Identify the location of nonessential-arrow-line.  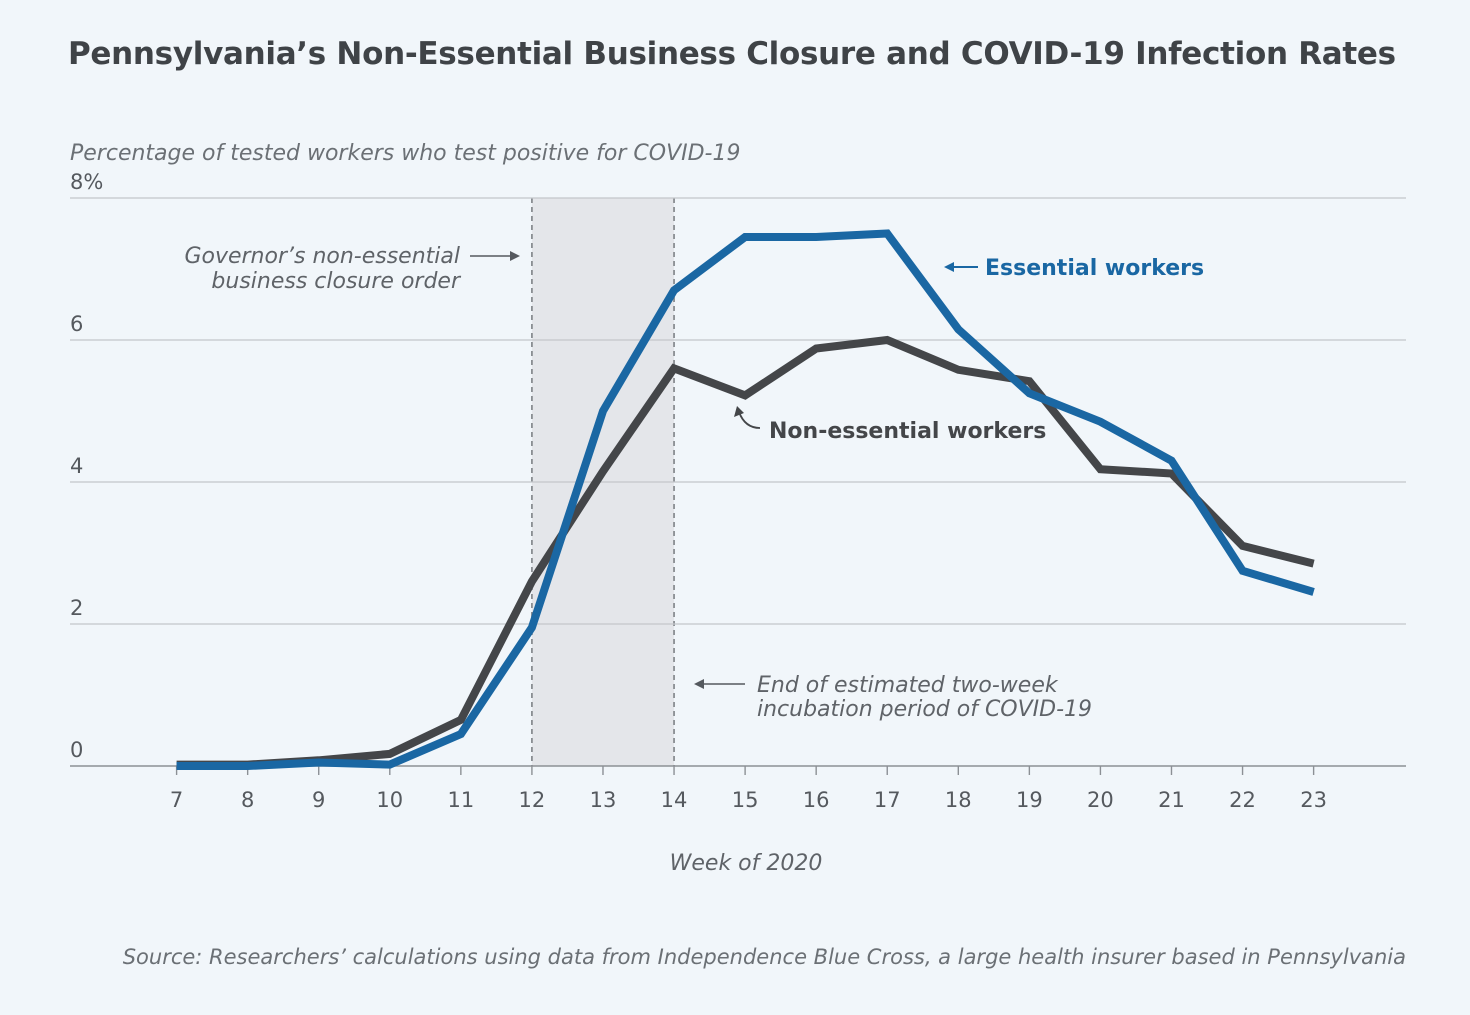
(749, 420).